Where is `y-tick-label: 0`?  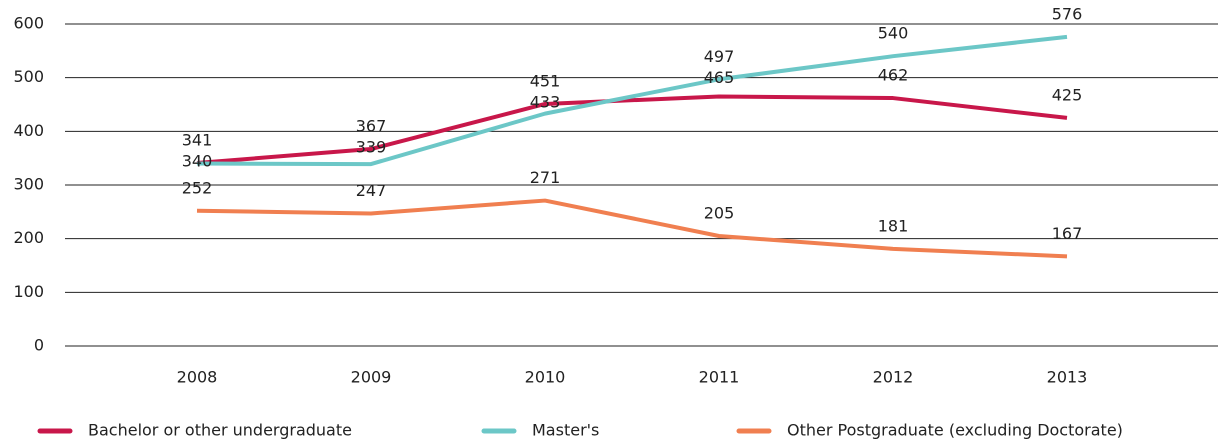 y-tick-label: 0 is located at coordinates (39, 345).